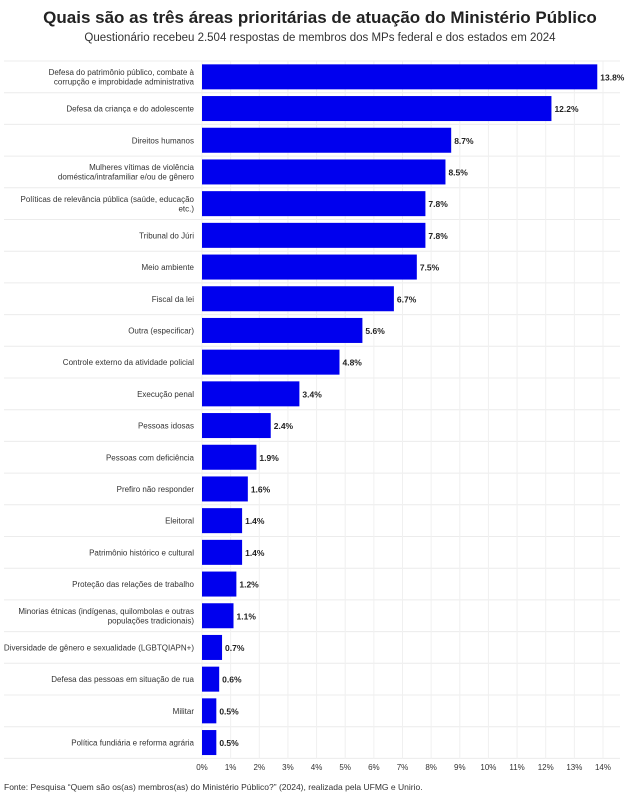  I want to click on category-label-line: Proteção das relações de trabalho, so click(133, 584).